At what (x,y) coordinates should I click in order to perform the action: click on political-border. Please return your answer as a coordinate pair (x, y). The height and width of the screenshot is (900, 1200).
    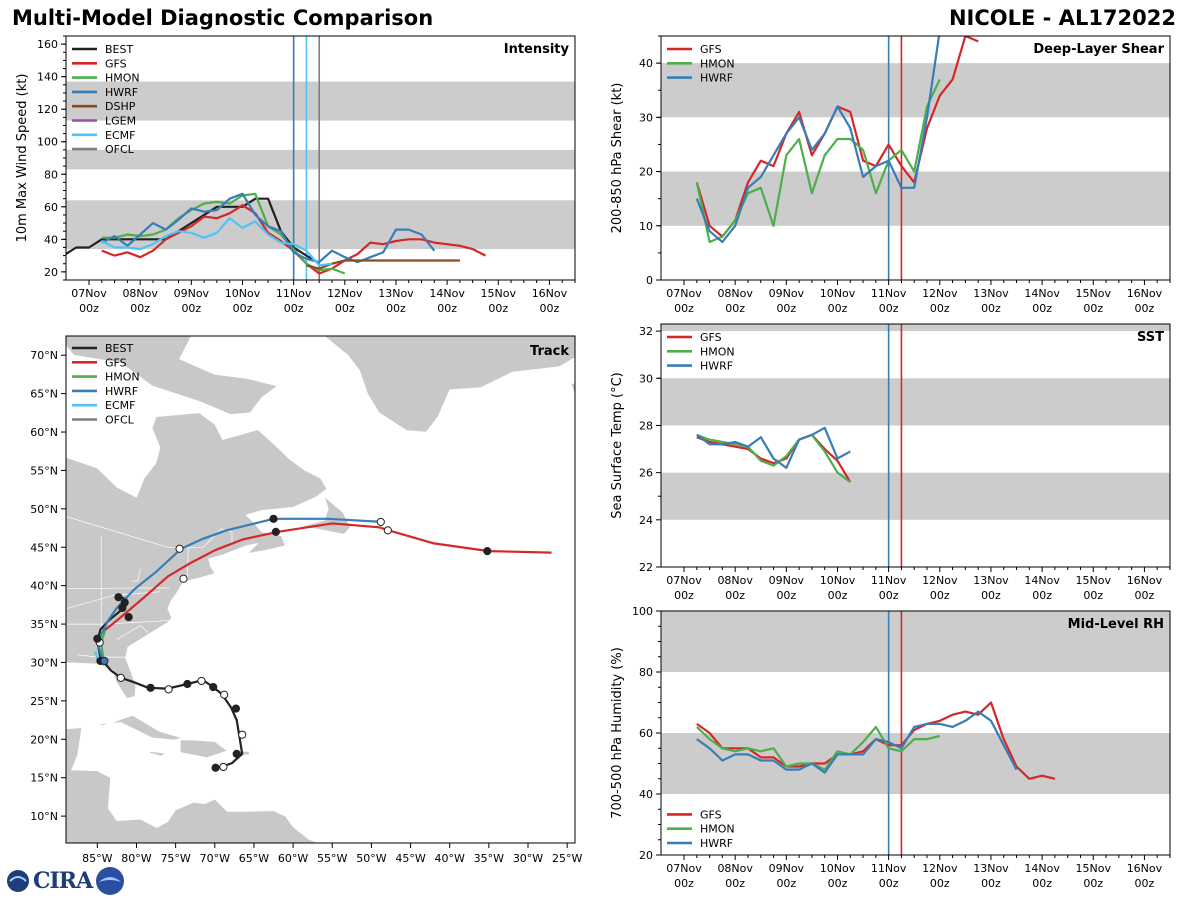
    Looking at the image, I should click on (132, 632).